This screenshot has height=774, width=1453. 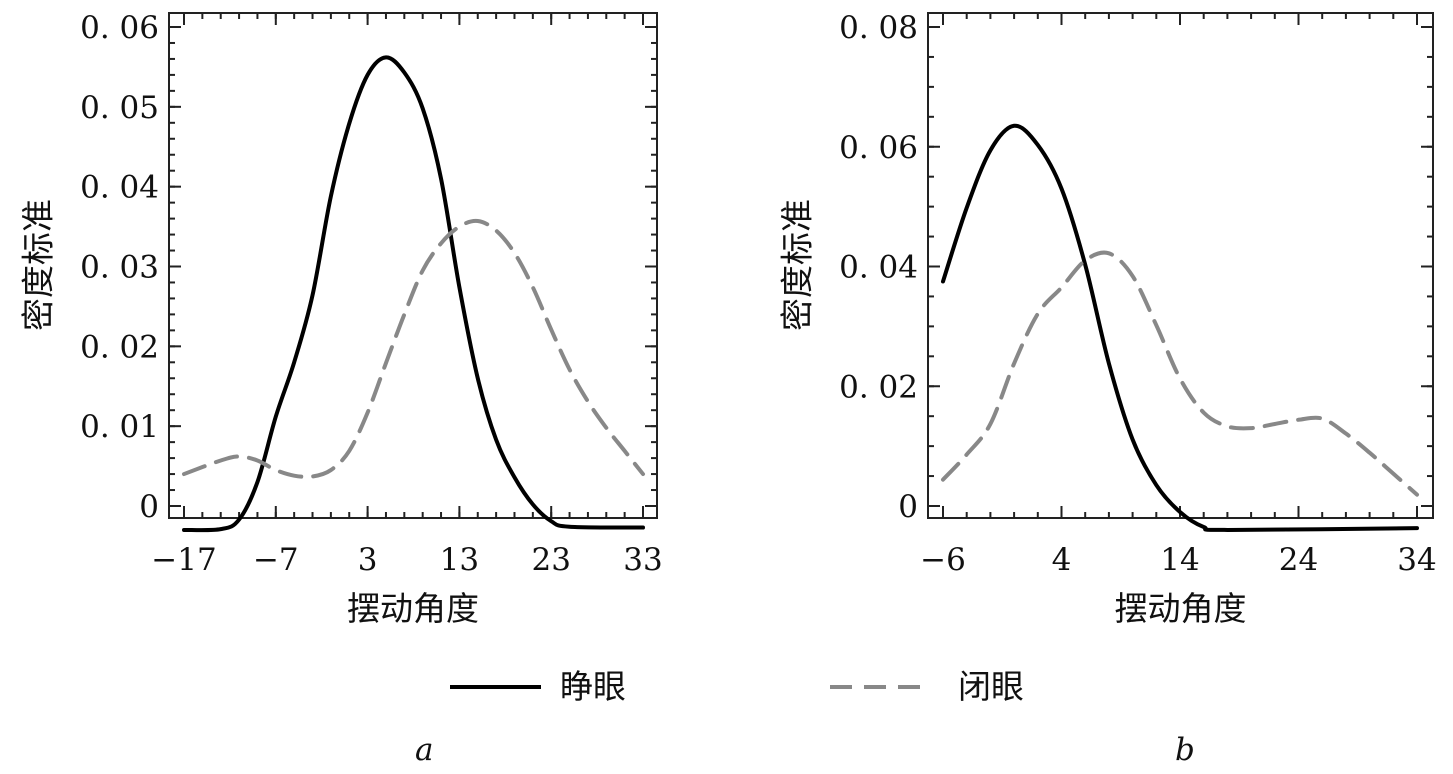 I want to click on x-tick-label: 24, so click(x=1298, y=560).